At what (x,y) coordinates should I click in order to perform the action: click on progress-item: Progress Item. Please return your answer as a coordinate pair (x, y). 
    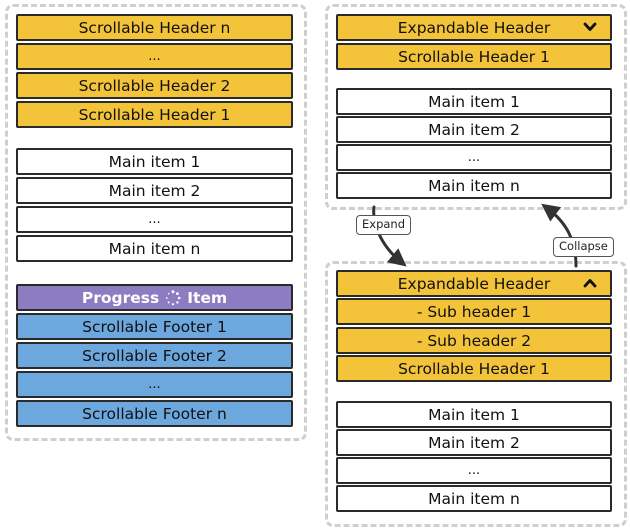
    Looking at the image, I should click on (154, 297).